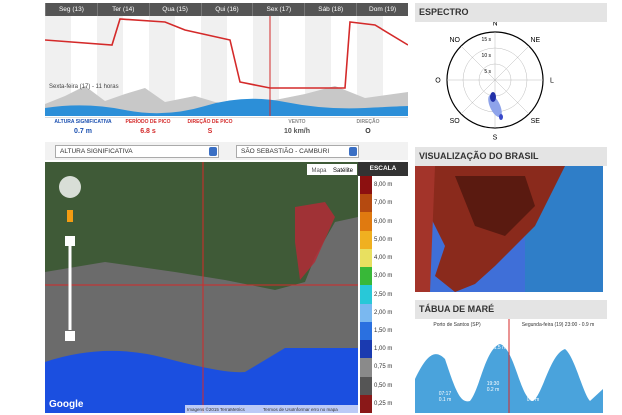 Image resolution: width=622 pixels, height=415 pixels. I want to click on tide-time: 19:30, so click(493, 384).